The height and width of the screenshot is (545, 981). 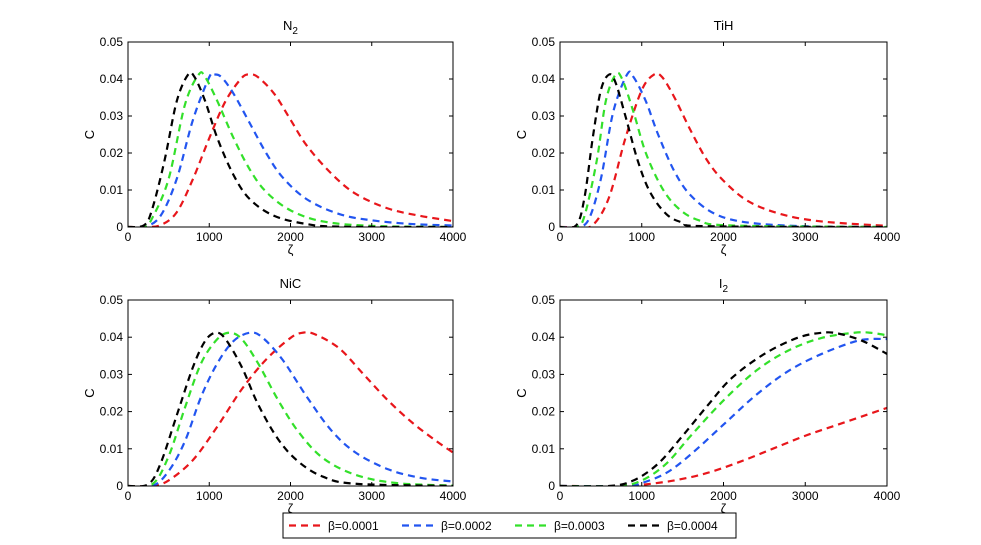 I want to click on legend-label: β=0.0003, so click(x=579, y=526).